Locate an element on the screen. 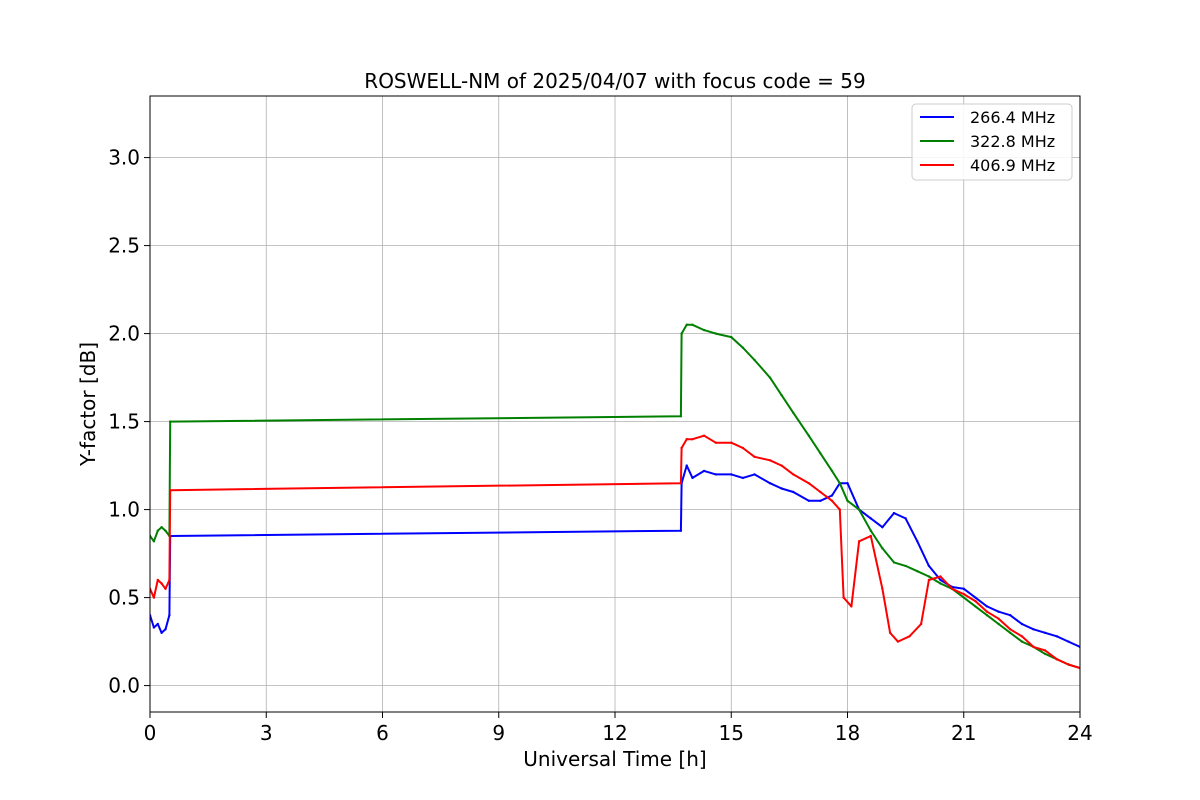  x-tick-label: 24 is located at coordinates (1079, 733).